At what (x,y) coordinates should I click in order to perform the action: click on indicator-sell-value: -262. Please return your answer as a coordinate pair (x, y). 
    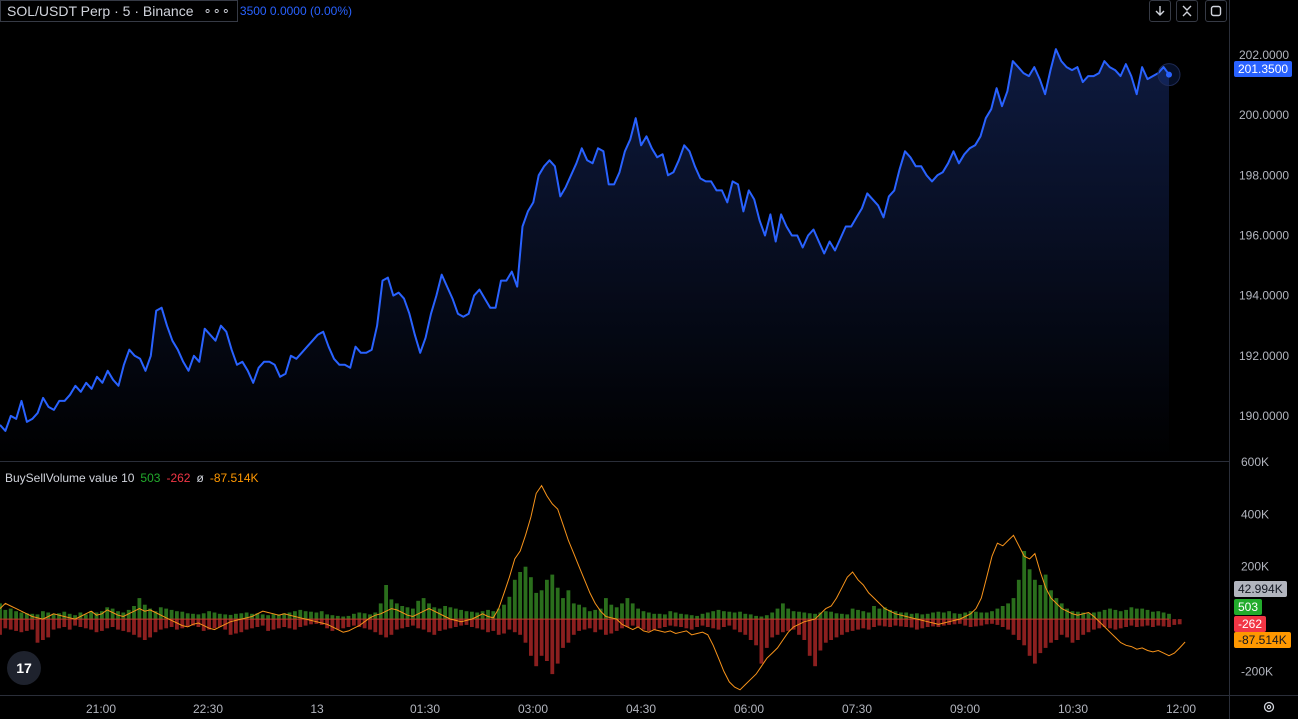
    Looking at the image, I should click on (178, 478).